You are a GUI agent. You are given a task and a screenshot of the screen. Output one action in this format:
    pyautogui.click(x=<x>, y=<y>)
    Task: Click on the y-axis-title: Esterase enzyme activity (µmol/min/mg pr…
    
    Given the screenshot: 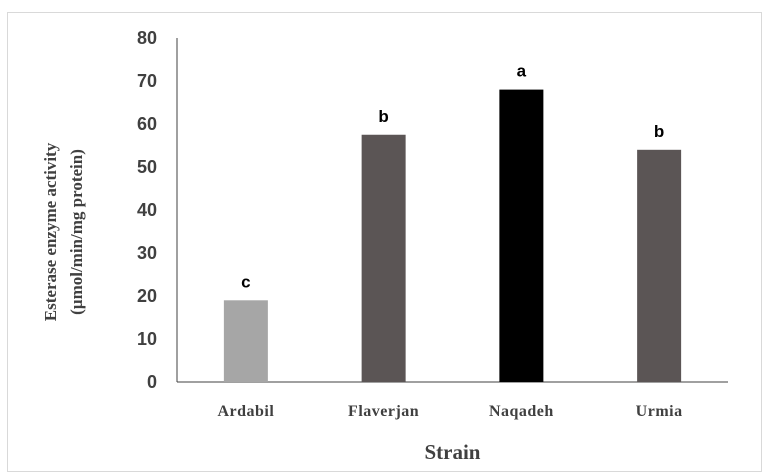 What is the action you would take?
    pyautogui.click(x=63, y=231)
    